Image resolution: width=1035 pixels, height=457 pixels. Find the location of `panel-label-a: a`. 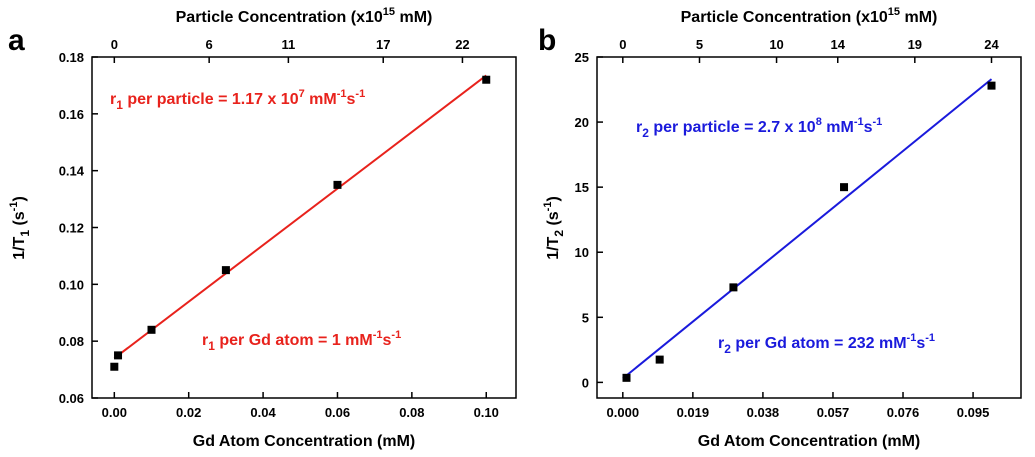

panel-label-a: a is located at coordinates (16, 40).